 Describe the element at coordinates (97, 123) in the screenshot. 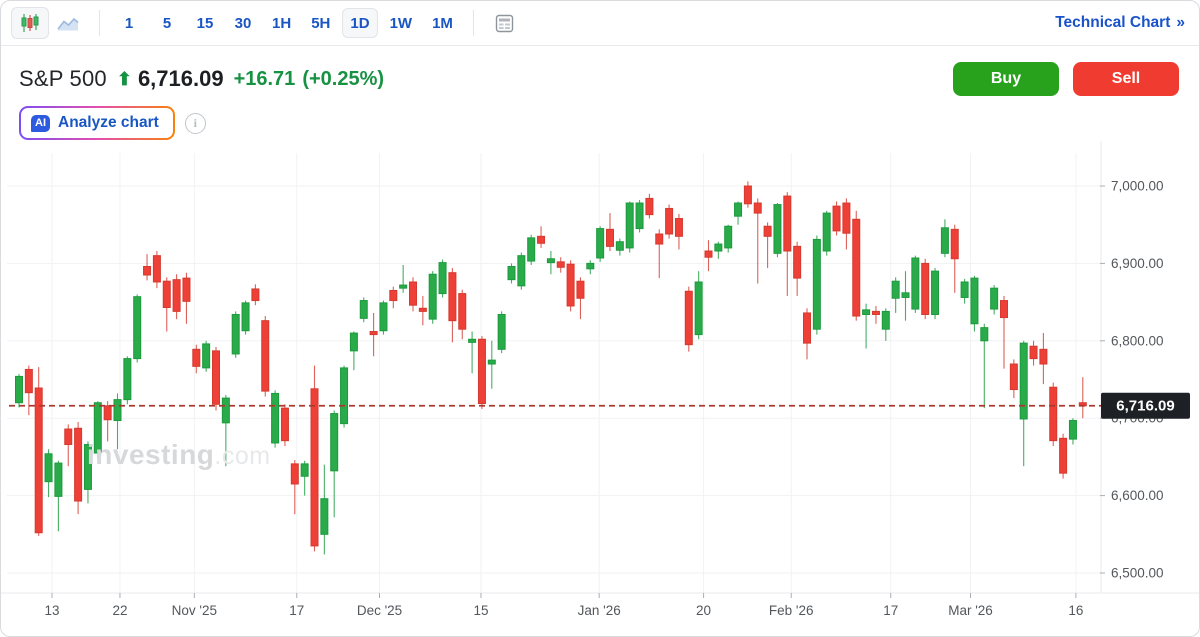

I see `analyze-chart-button: AI Analyze chart` at that location.